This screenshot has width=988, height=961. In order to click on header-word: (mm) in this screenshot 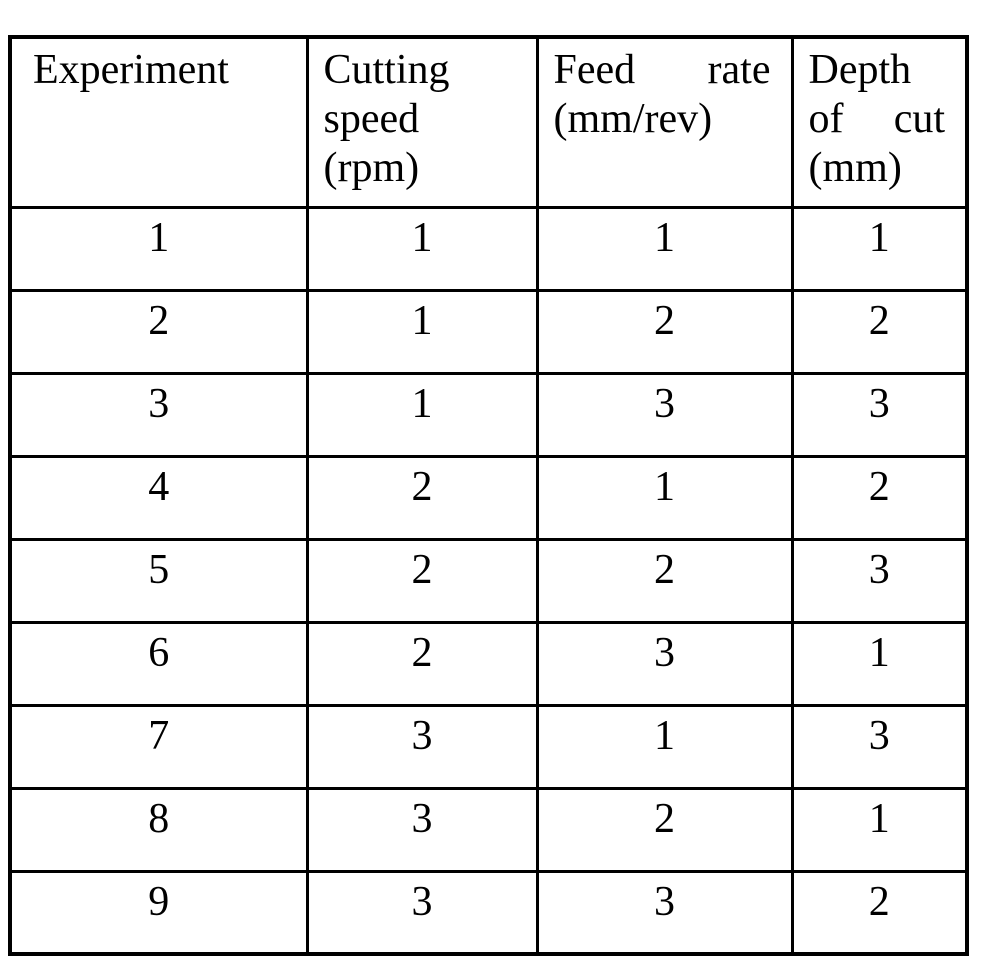, I will do `click(855, 168)`.